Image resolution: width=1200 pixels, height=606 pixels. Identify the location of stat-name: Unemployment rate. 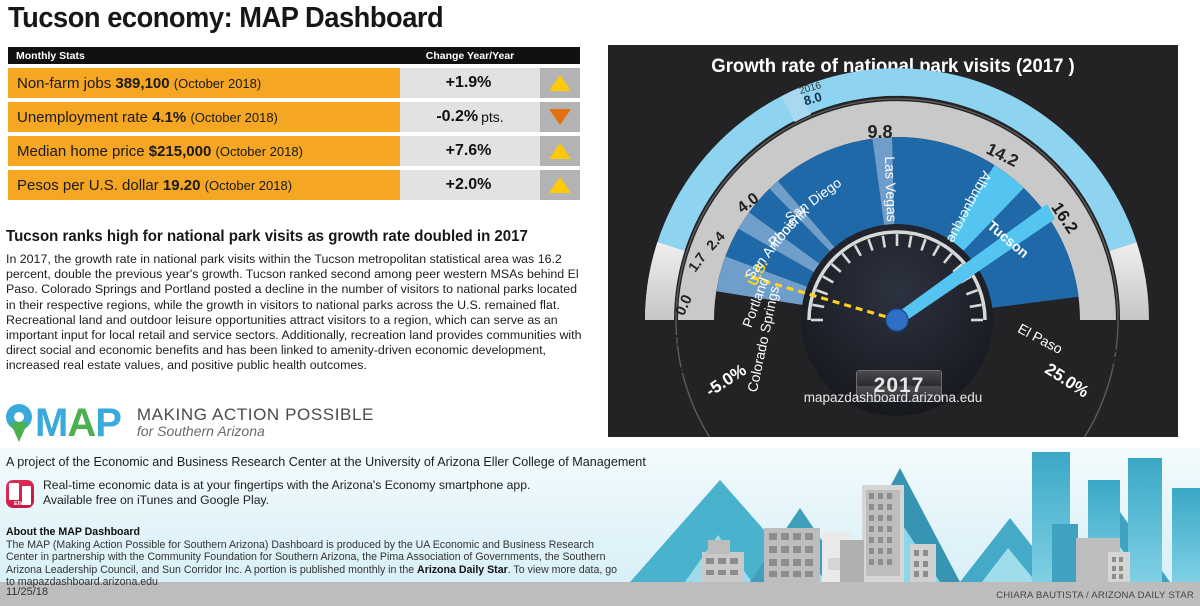
(82, 117).